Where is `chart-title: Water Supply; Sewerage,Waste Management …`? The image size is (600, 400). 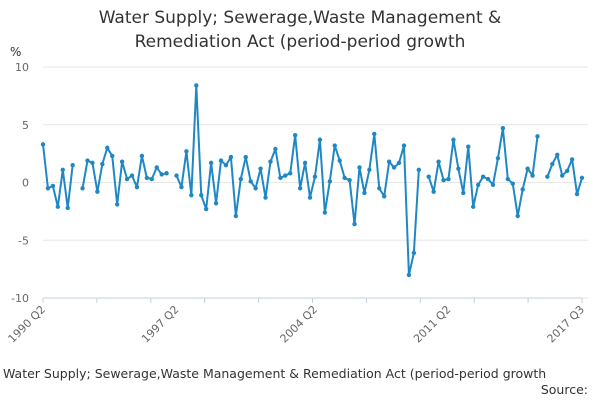 chart-title: Water Supply; Sewerage,Waste Management … is located at coordinates (300, 30).